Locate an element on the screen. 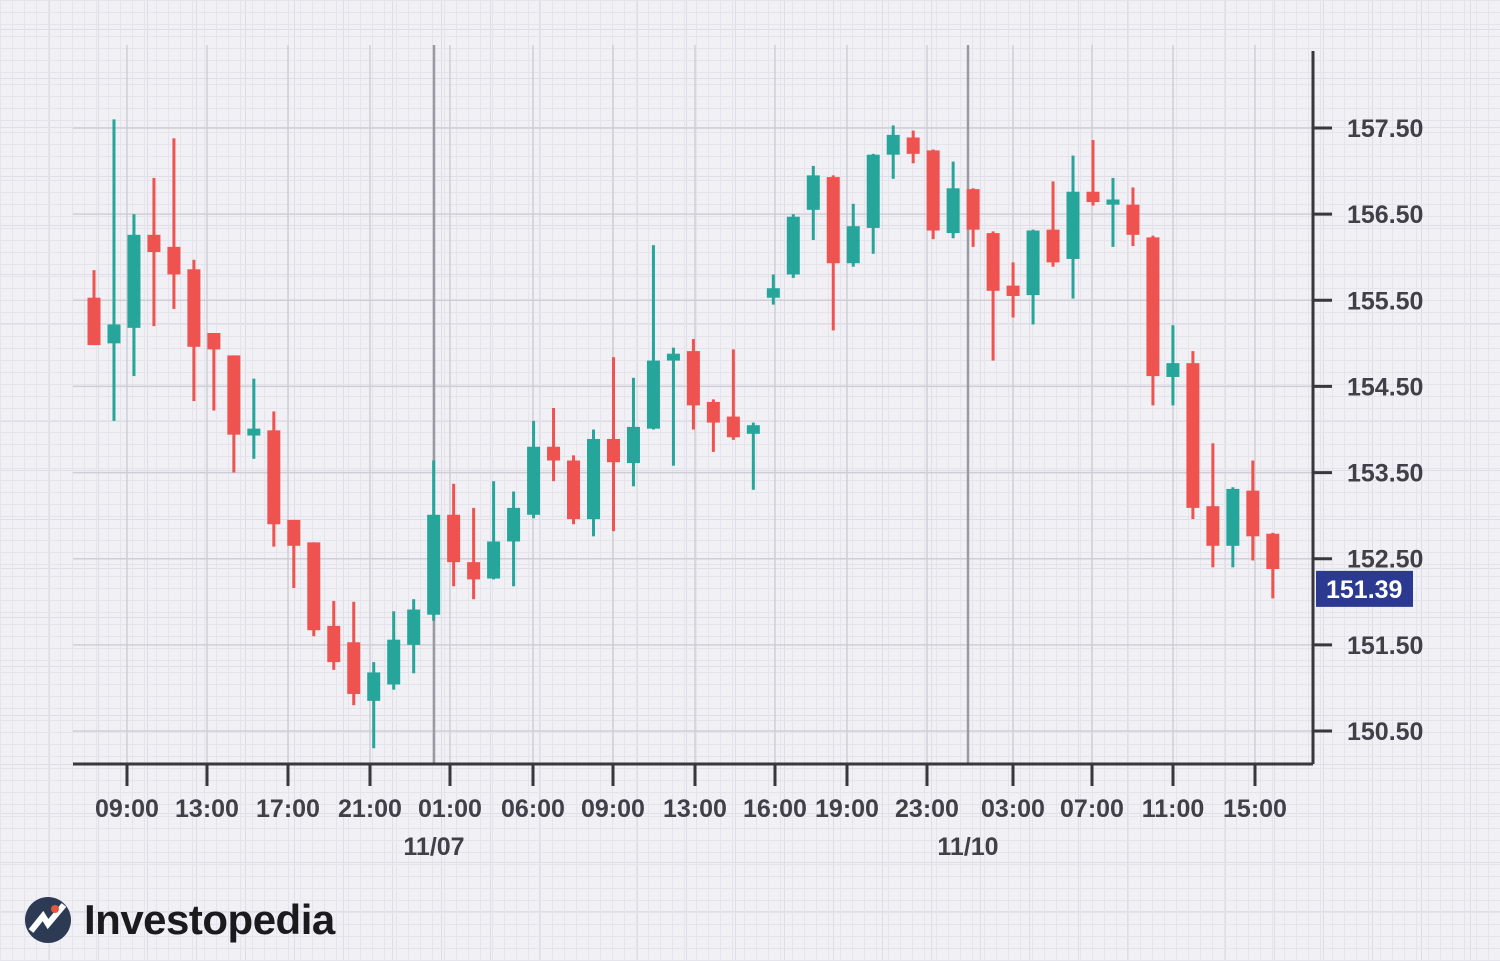  x-tick-label: 21:00 is located at coordinates (370, 809).